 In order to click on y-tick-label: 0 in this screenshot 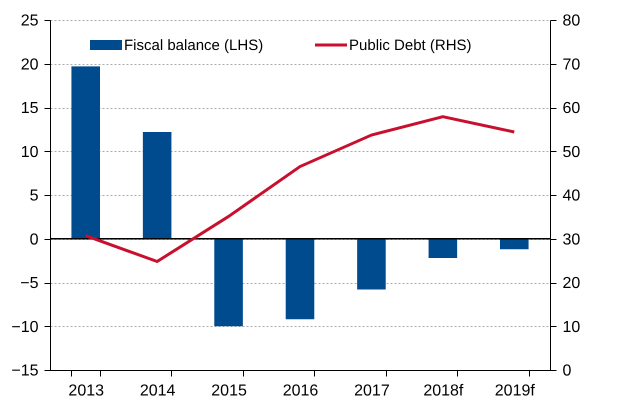, I will do `click(34, 239)`.